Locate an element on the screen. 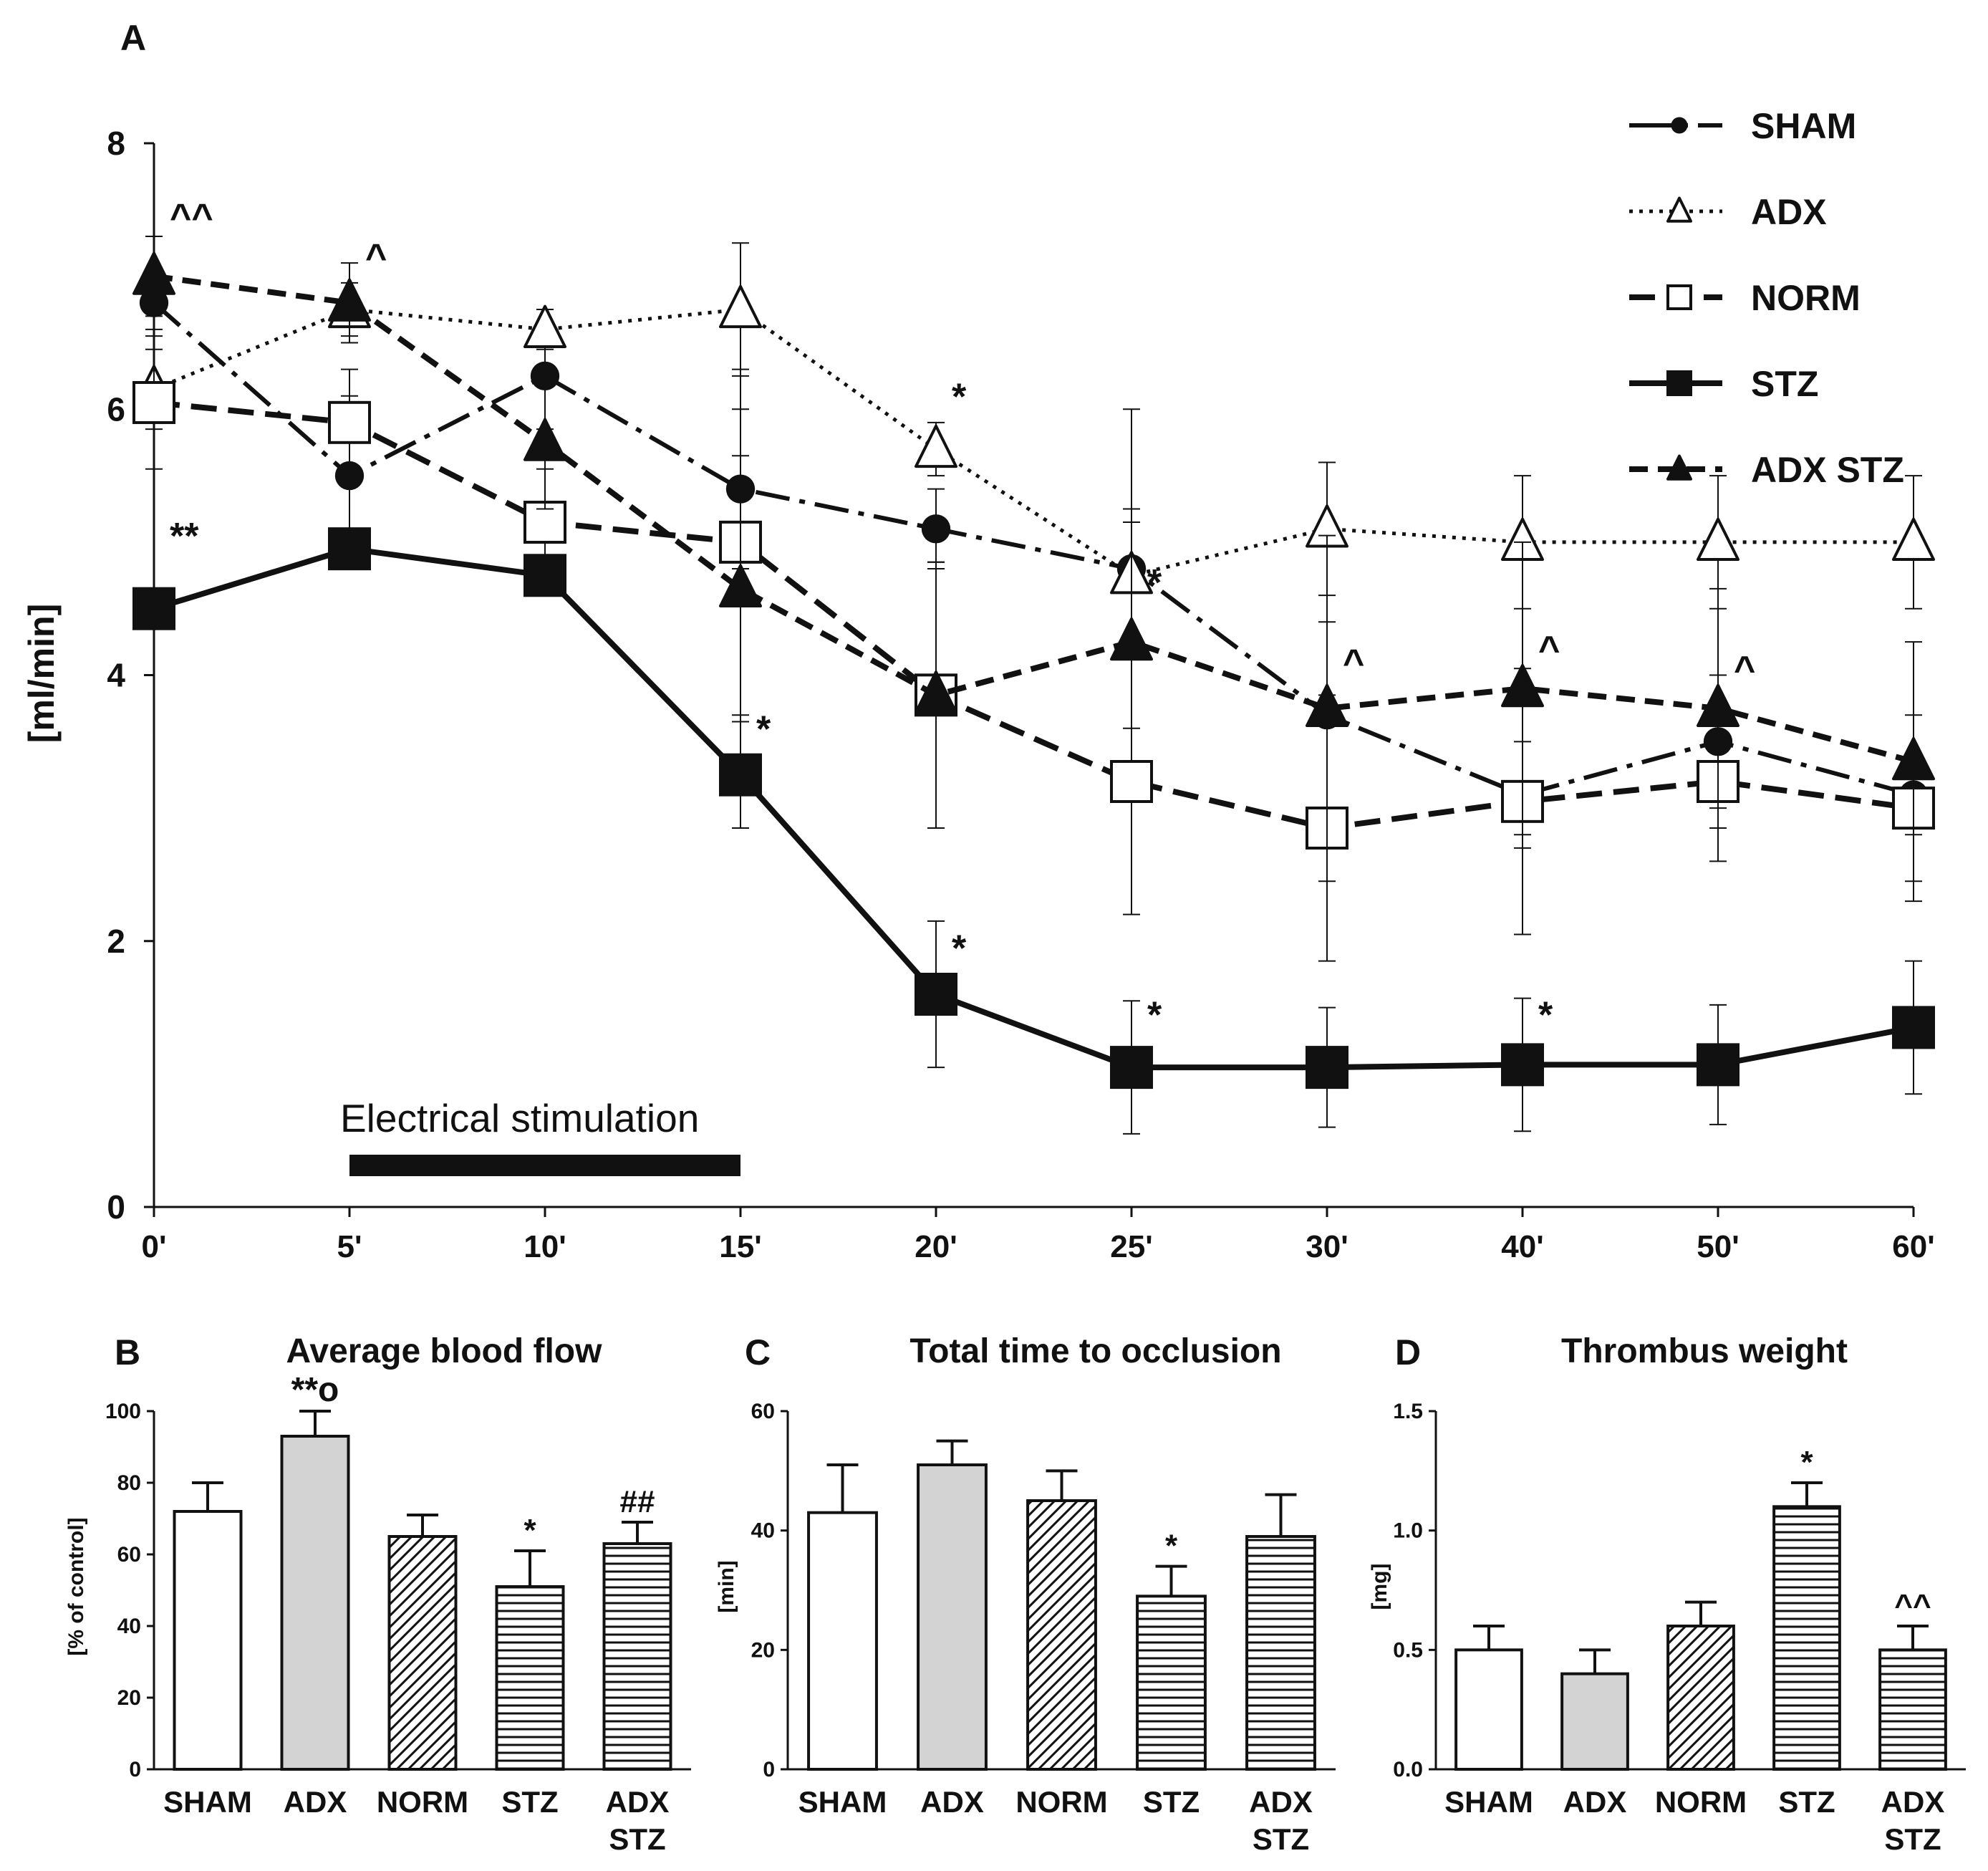 The height and width of the screenshot is (1871, 1988). legend-marker is located at coordinates (1679, 467).